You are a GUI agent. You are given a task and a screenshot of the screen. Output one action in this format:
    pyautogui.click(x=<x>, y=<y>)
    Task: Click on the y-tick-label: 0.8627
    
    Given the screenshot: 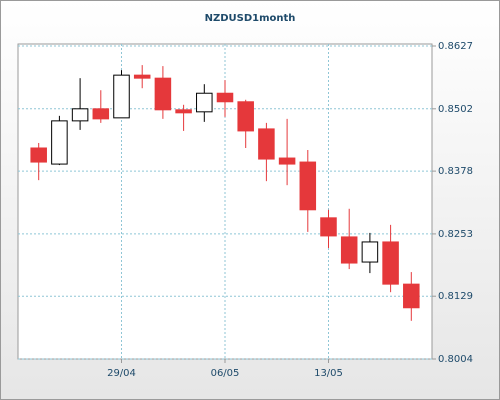 What is the action you would take?
    pyautogui.click(x=455, y=46)
    